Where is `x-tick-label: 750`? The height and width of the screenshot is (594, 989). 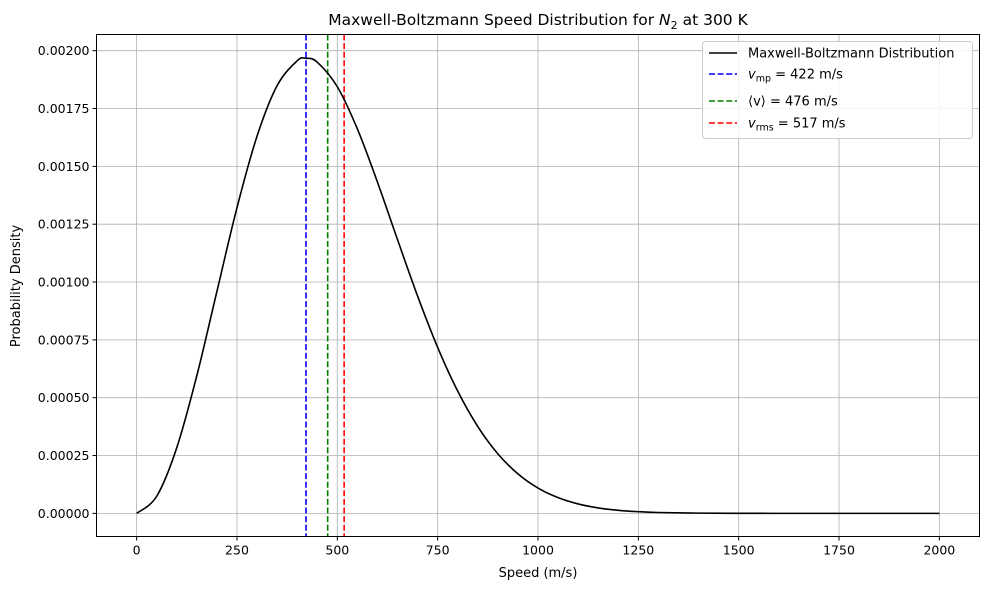
x-tick-label: 750 is located at coordinates (438, 550).